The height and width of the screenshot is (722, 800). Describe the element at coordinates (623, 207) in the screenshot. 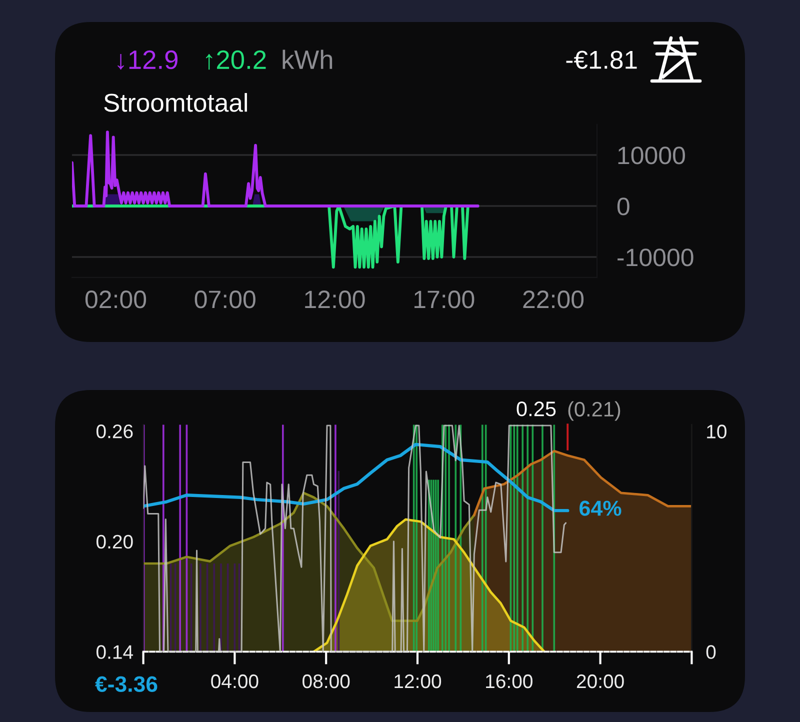

I see `y-tick-label: 0` at that location.